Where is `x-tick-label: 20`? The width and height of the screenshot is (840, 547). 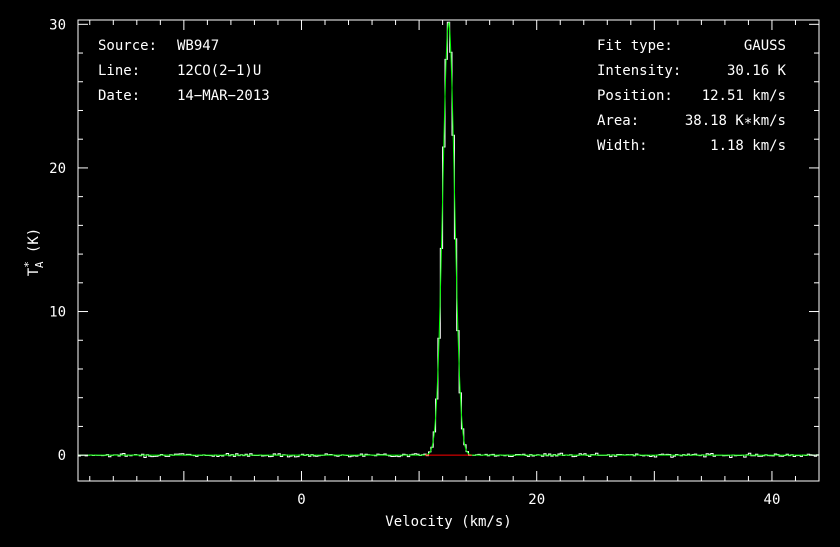 x-tick-label: 20 is located at coordinates (536, 500).